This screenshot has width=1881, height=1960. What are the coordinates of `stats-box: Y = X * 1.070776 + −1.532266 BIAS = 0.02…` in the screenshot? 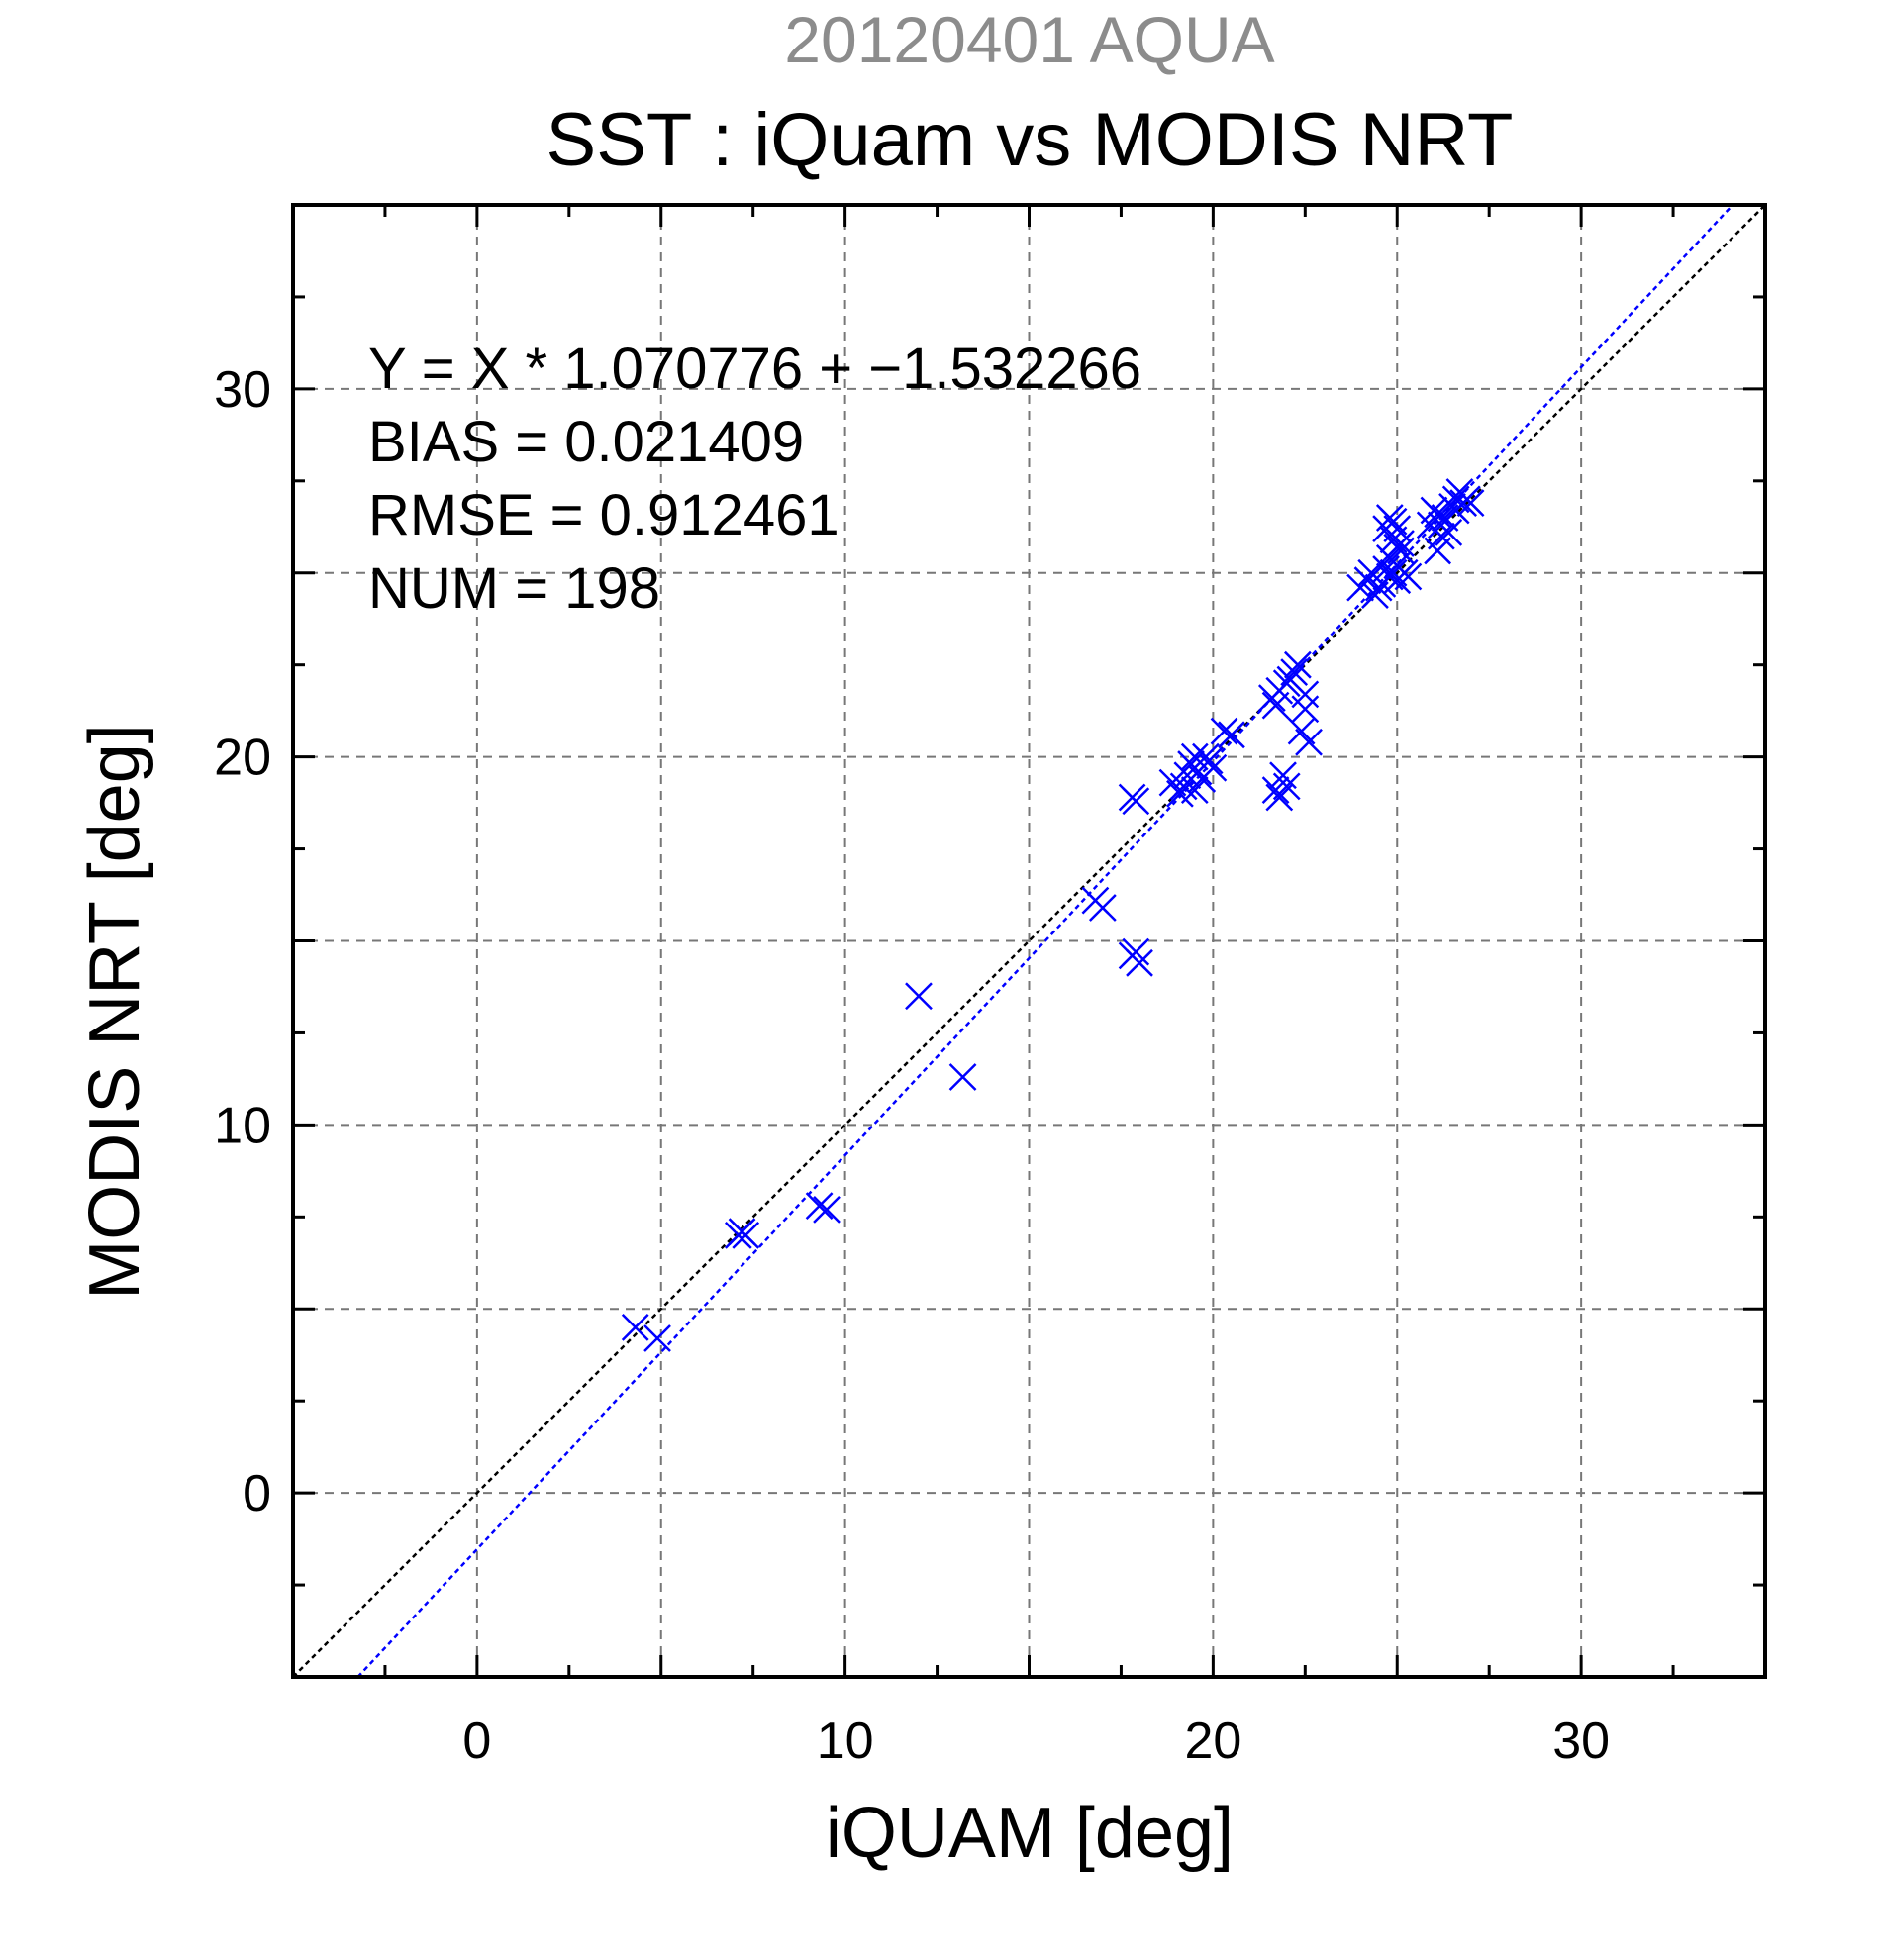 It's located at (754, 479).